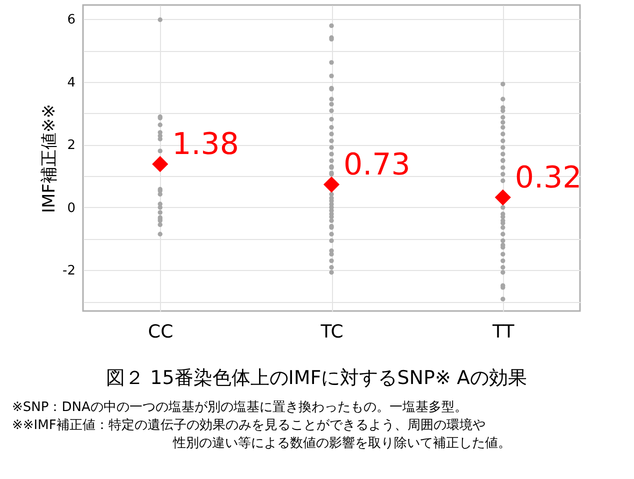 The width and height of the screenshot is (634, 479). I want to click on y-tick-label: 4, so click(71, 82).